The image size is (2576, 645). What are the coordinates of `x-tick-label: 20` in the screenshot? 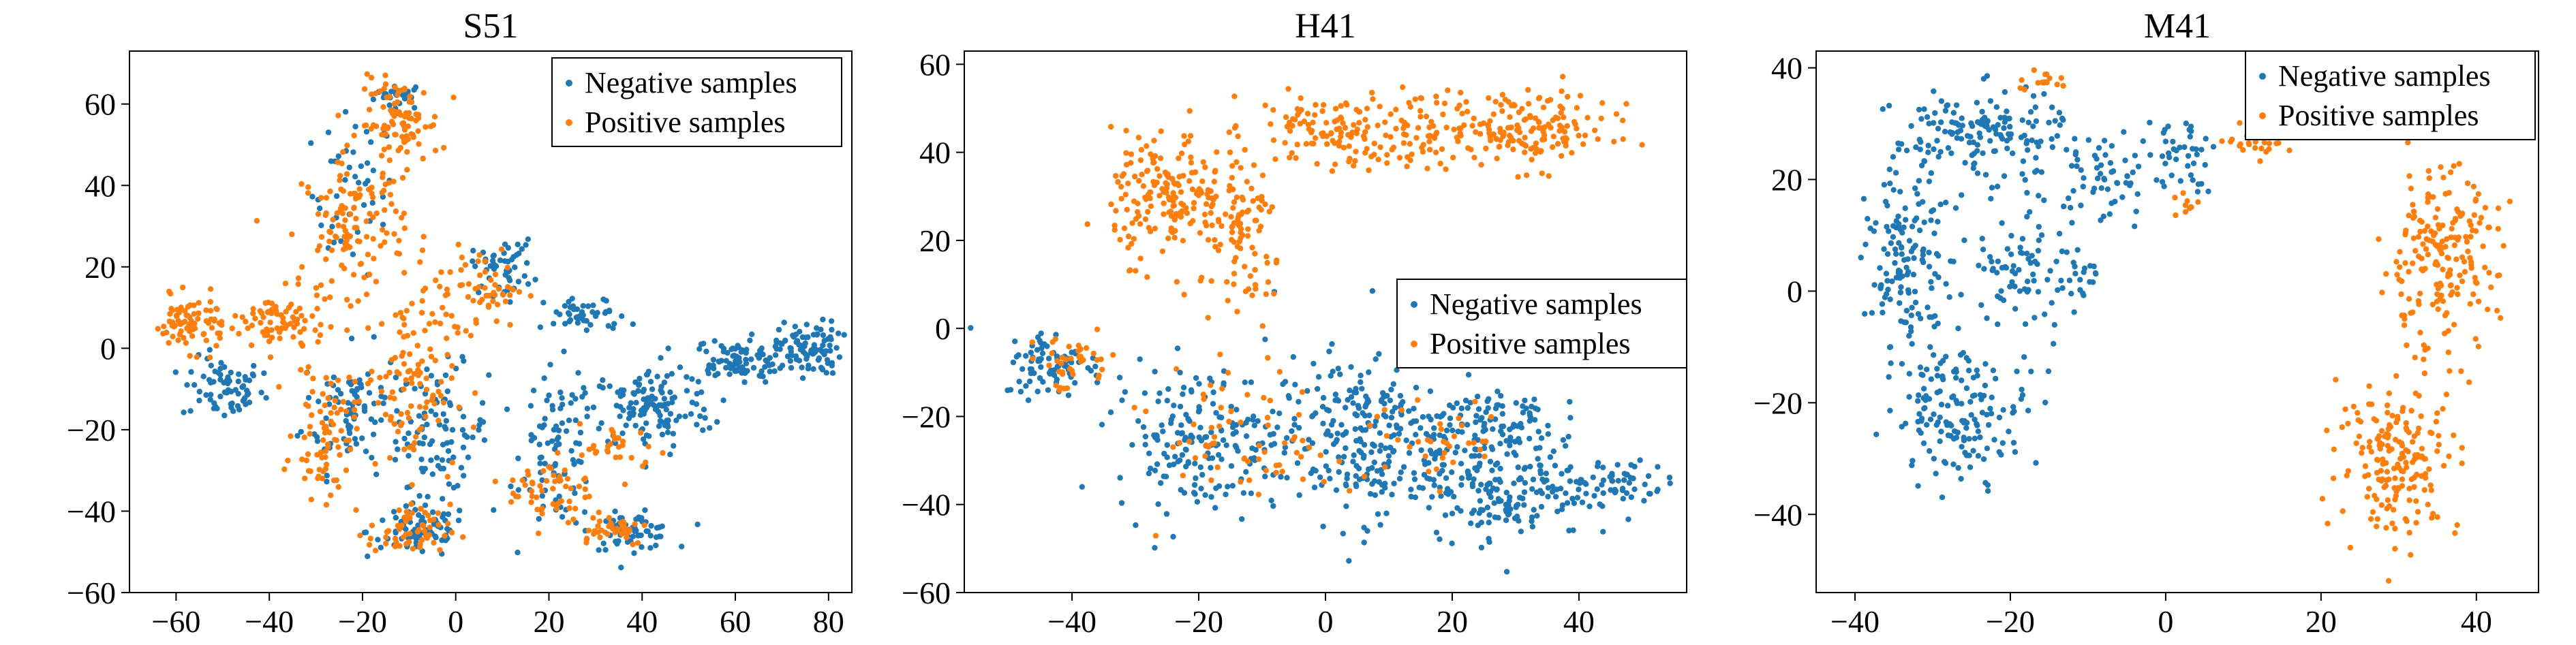 It's located at (1452, 621).